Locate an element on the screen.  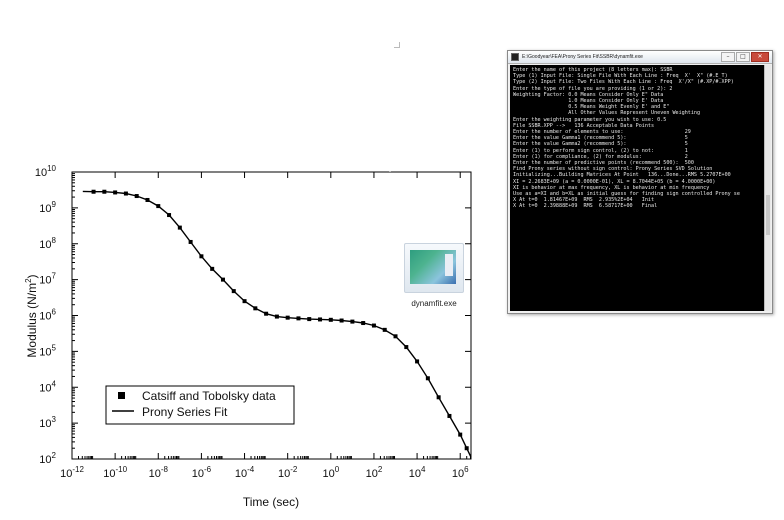
y-tick-label: 10³ is located at coordinates (47, 422).